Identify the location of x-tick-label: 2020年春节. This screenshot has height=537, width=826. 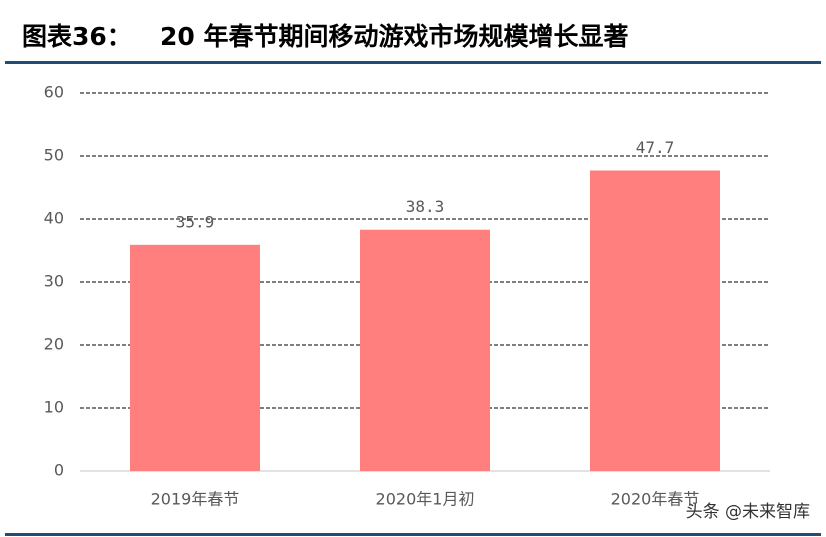
(655, 499).